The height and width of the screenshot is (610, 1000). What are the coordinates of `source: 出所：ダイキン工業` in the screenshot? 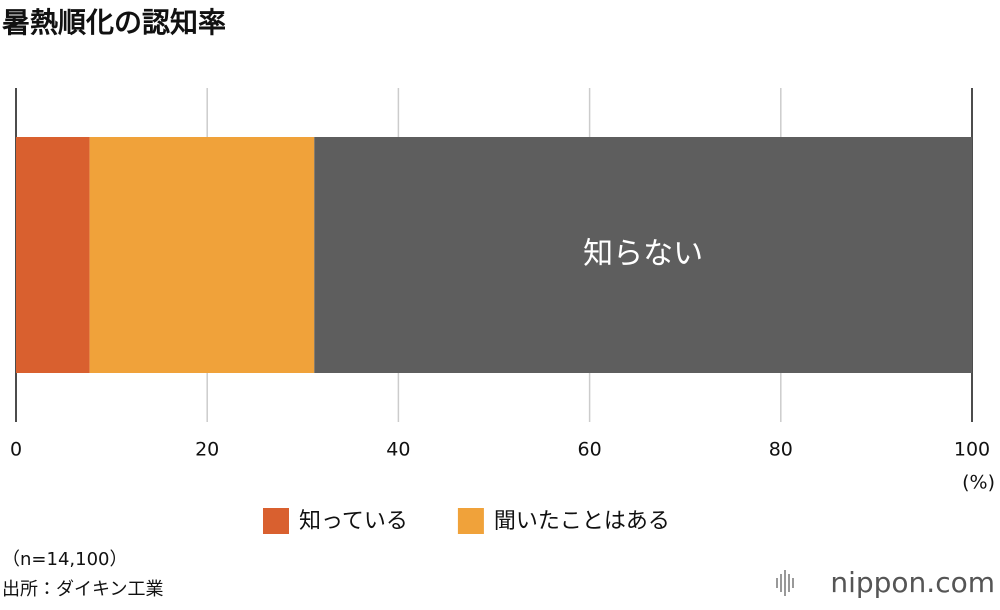 It's located at (82, 589).